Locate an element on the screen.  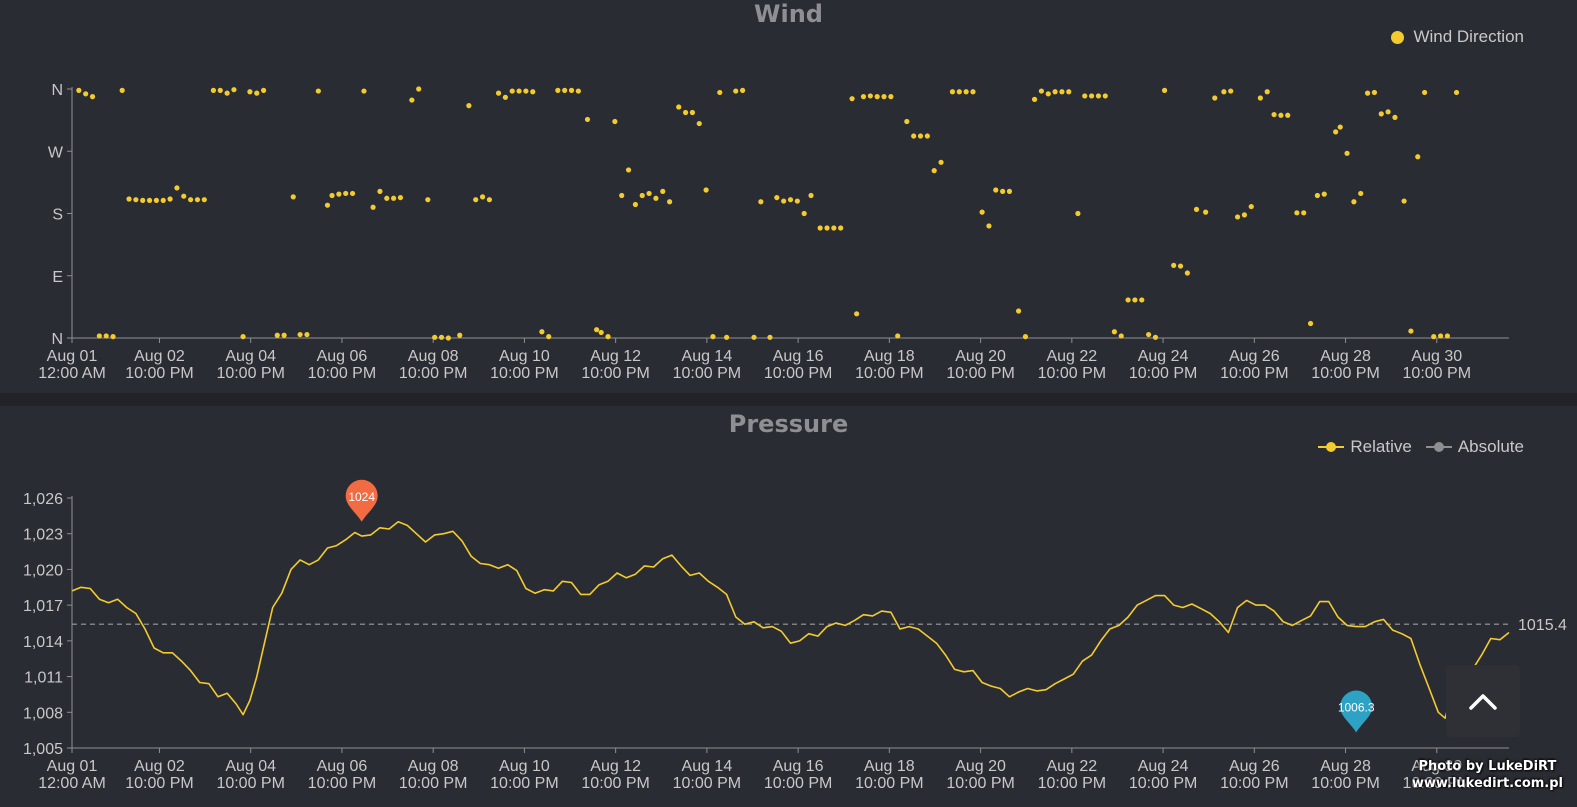
x-tick-label-date: Aug 20 is located at coordinates (980, 766).